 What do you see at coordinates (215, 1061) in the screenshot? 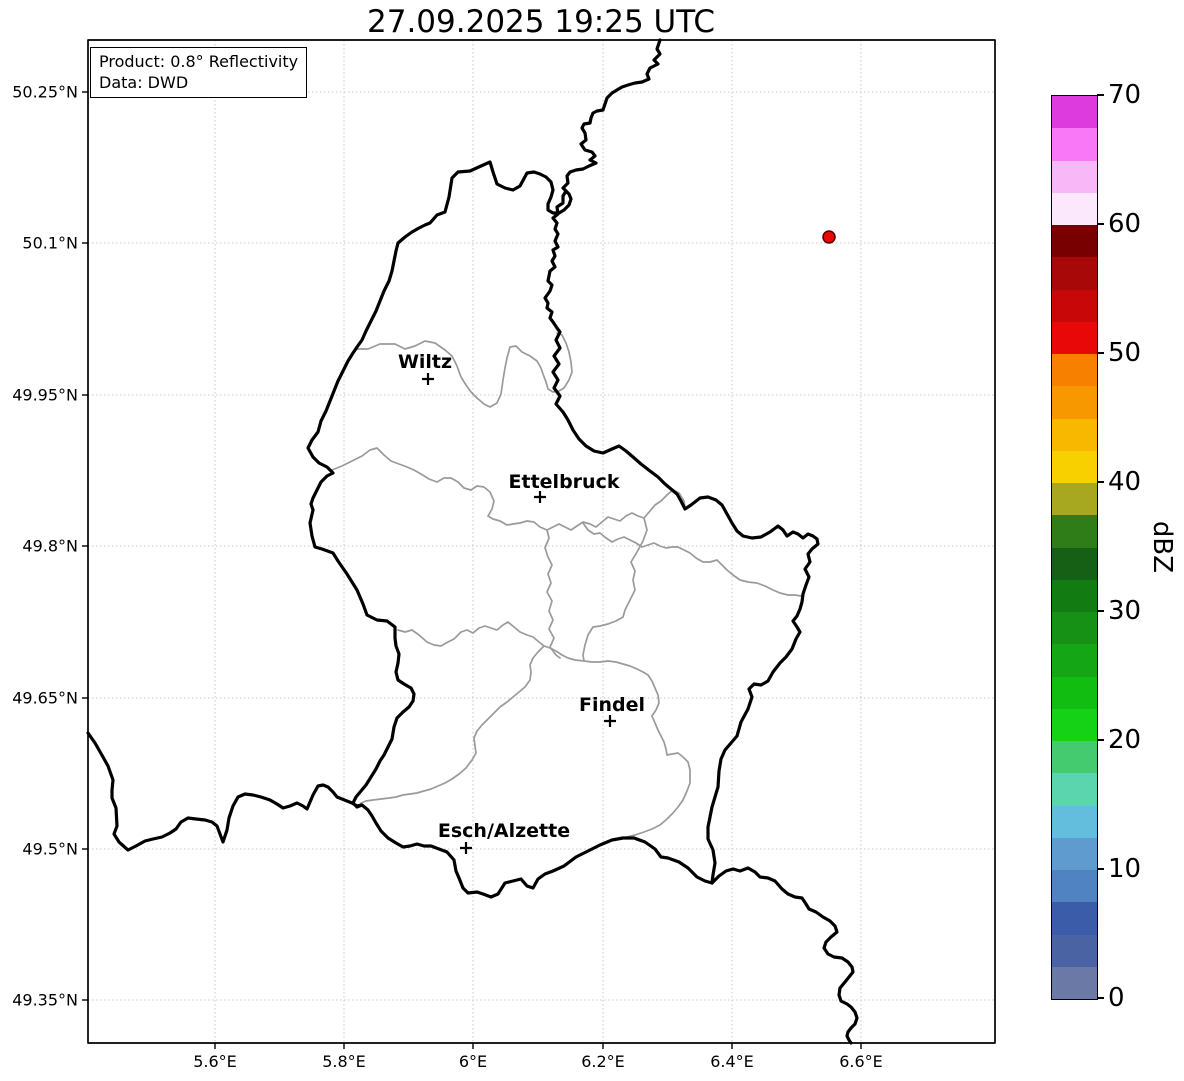
I see `x-tick-label: 5.6°E` at bounding box center [215, 1061].